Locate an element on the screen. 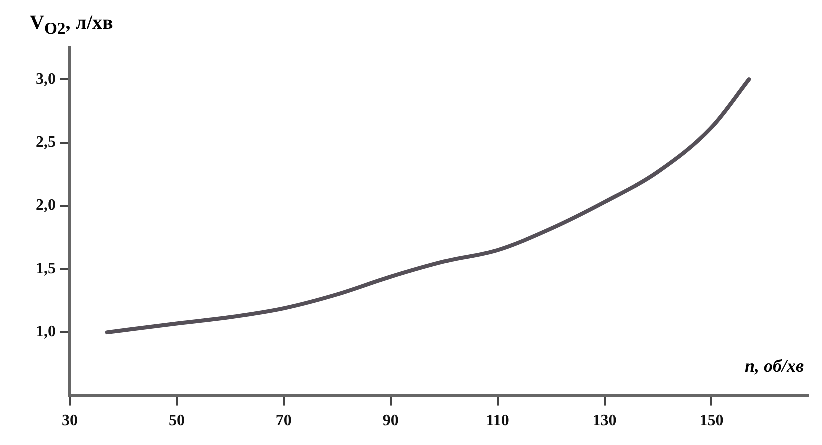  y-axis-title: V$_{O2}$, л/хв is located at coordinates (72, 25).